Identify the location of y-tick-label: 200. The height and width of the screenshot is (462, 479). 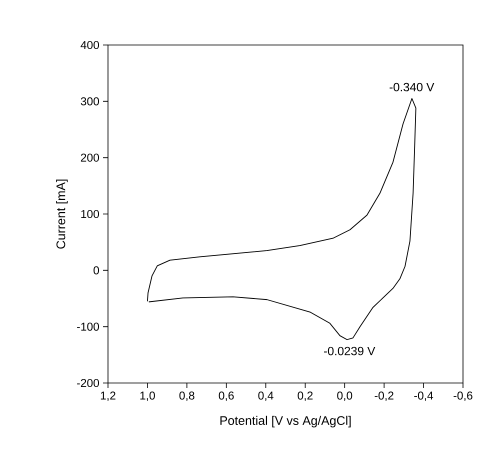
(90, 158).